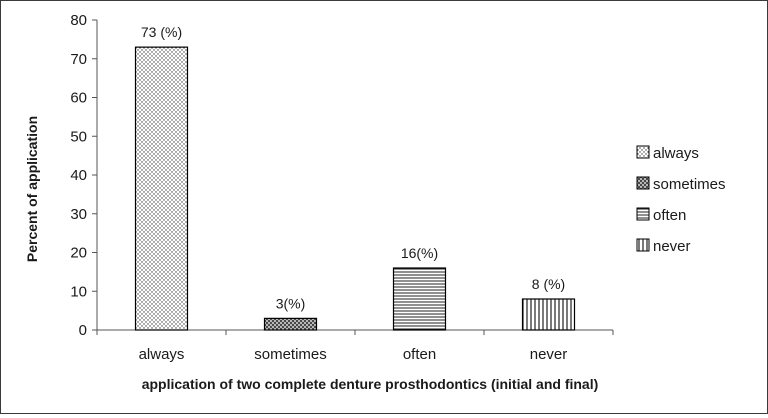  Describe the element at coordinates (78, 214) in the screenshot. I see `y-tick-label: 30` at that location.